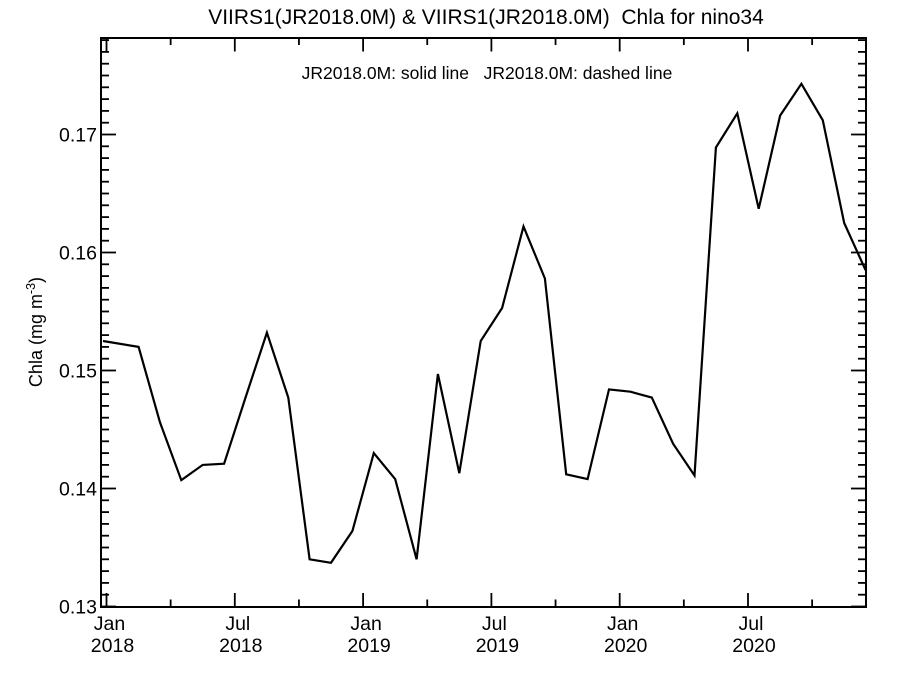 The height and width of the screenshot is (680, 900). Describe the element at coordinates (78, 254) in the screenshot. I see `y-tick-label: 0.16` at that location.